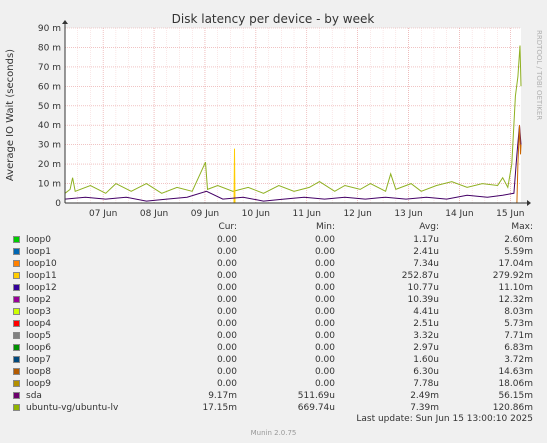  Describe the element at coordinates (518, 348) in the screenshot. I see `legend-max: 6.83m` at that location.